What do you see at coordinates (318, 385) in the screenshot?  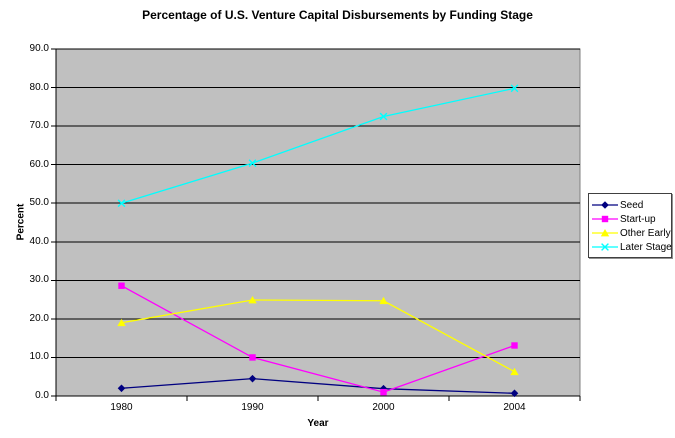 I see `series-line-seed` at bounding box center [318, 385].